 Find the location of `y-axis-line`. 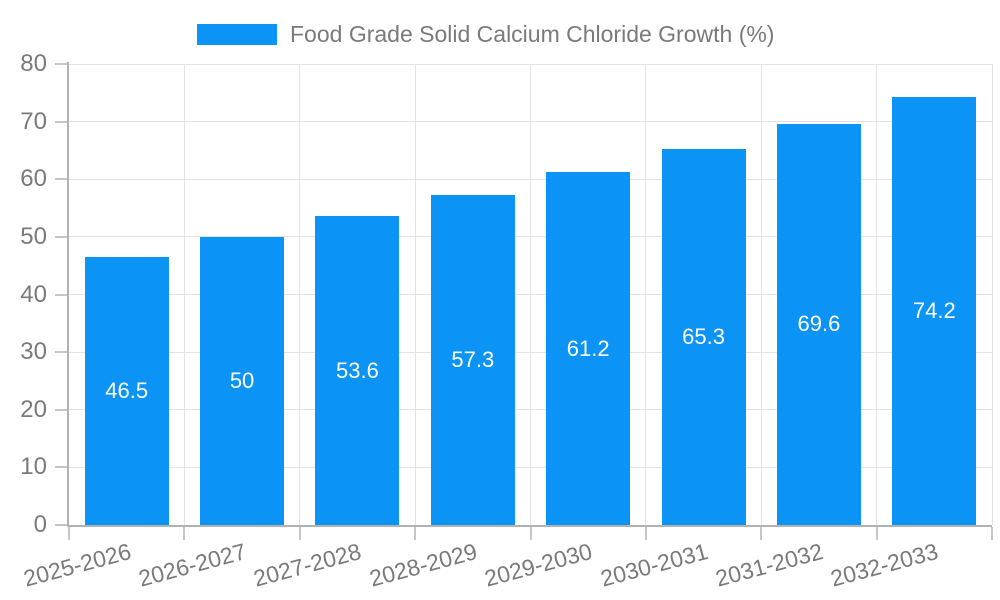

y-axis-line is located at coordinates (68, 294).